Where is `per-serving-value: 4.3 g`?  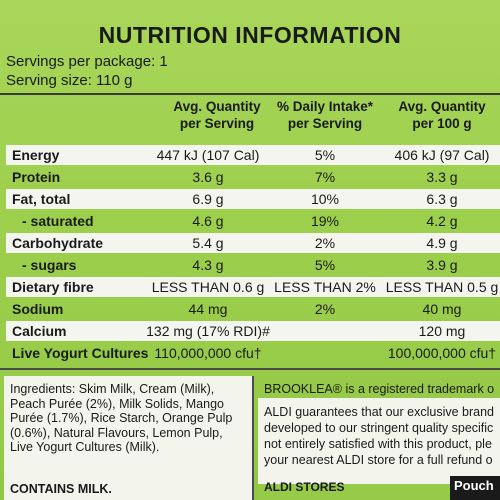
per-serving-value: 4.3 g is located at coordinates (208, 265).